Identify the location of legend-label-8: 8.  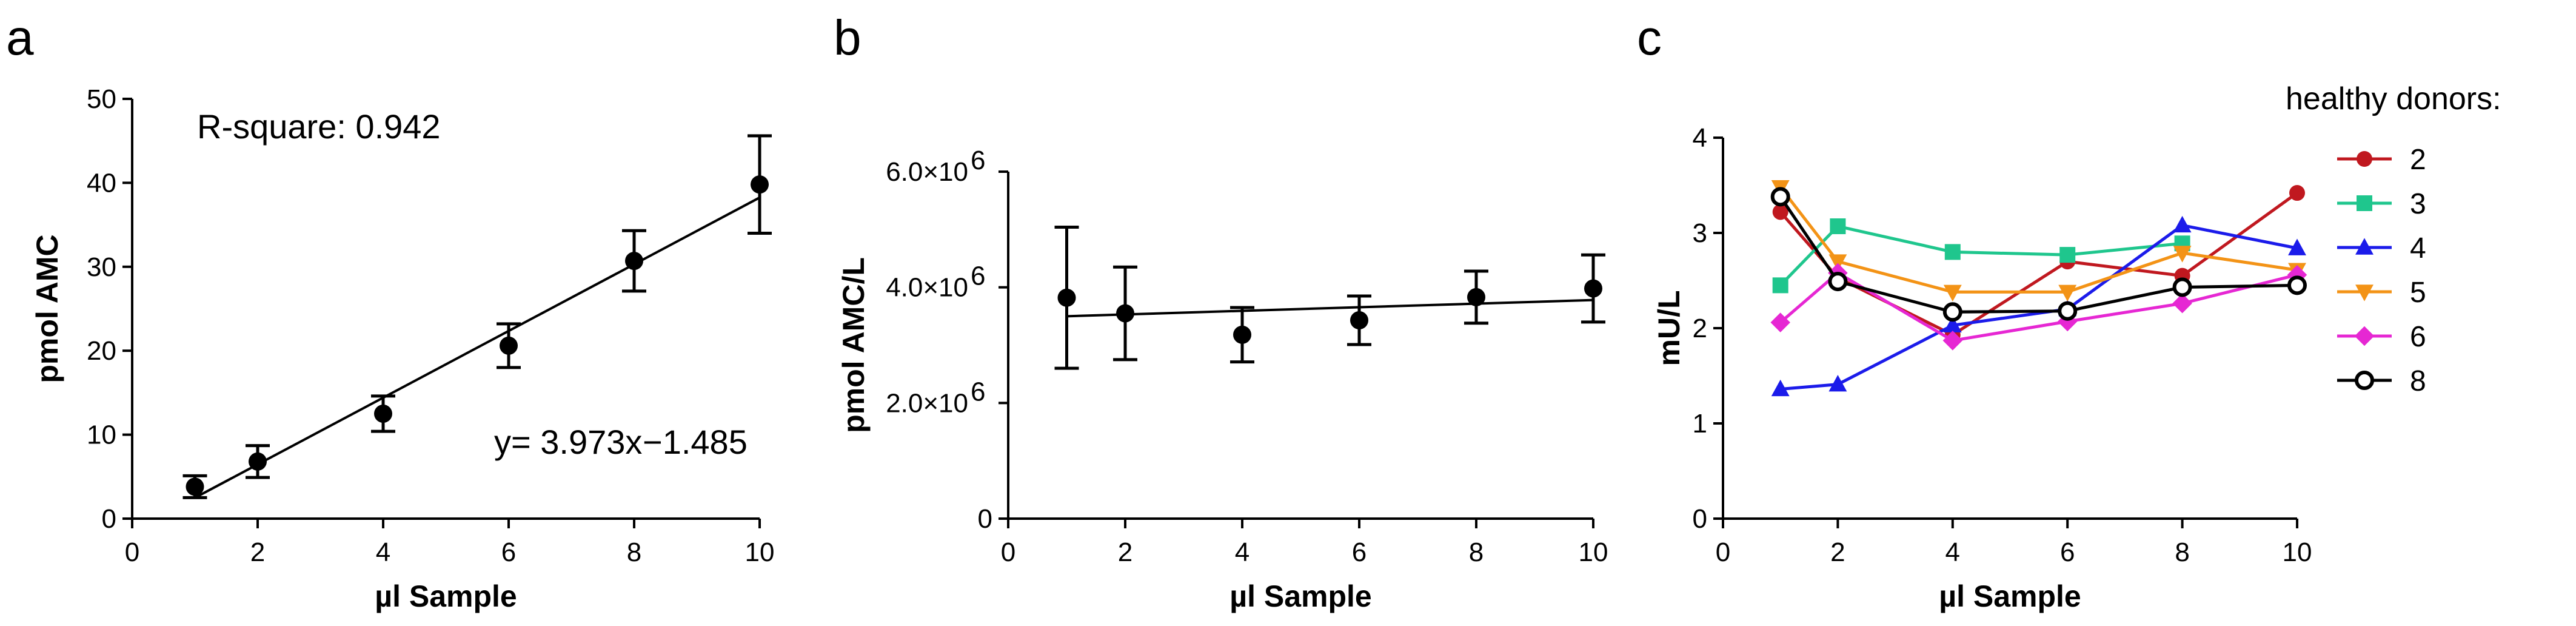
(2418, 381).